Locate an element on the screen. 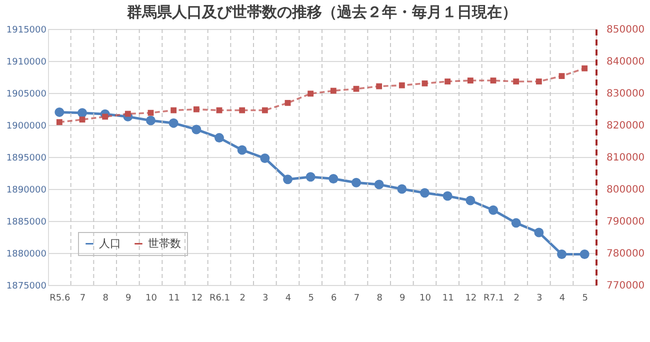 This screenshot has height=342, width=650. legend-label: 人口 is located at coordinates (110, 243).